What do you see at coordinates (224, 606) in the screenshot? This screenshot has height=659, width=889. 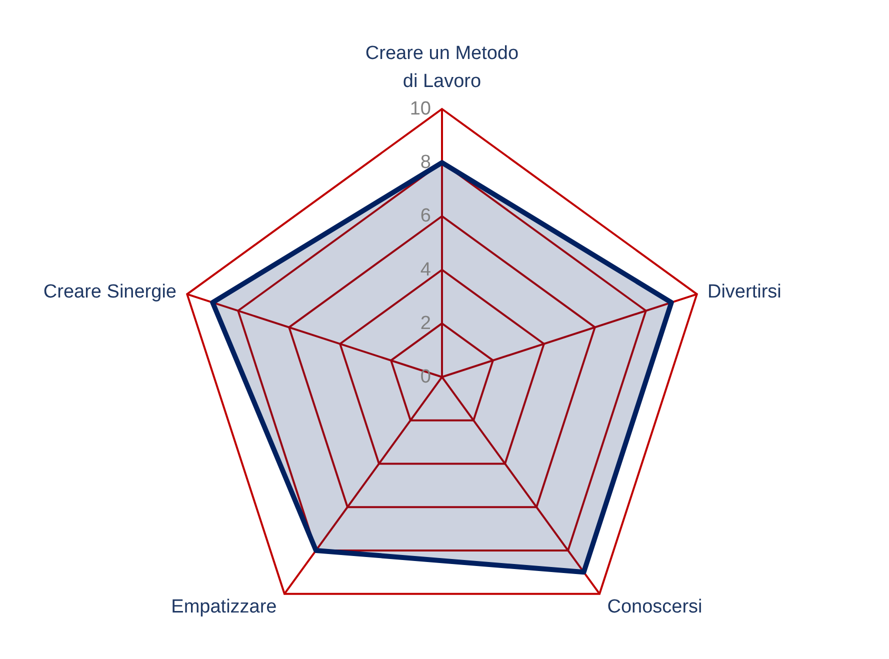 I see `spoke-label: Empatizzare` at bounding box center [224, 606].